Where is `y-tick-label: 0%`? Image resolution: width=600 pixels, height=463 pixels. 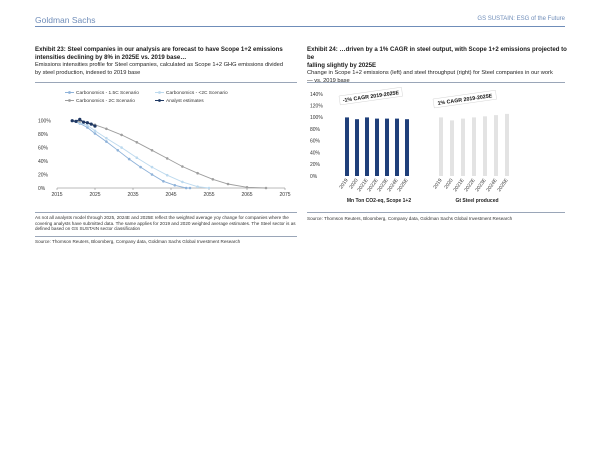
y-tick-label: 0% is located at coordinates (42, 189).